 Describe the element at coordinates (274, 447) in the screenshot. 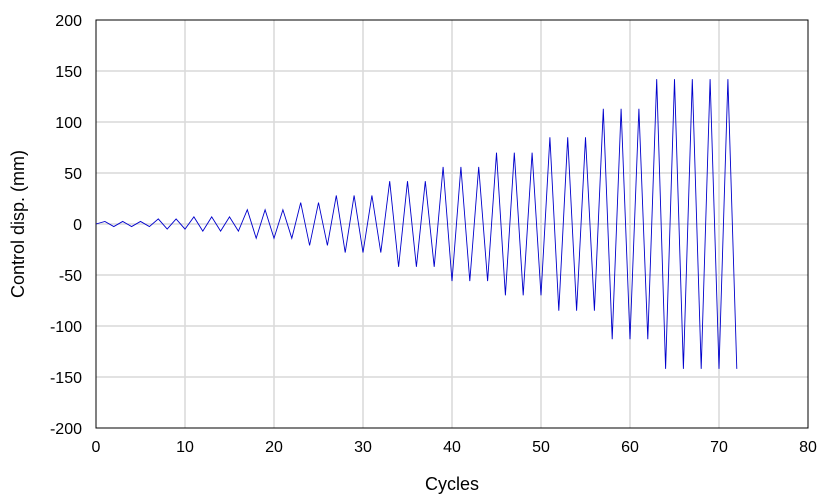

I see `x-tick-label: 20` at that location.